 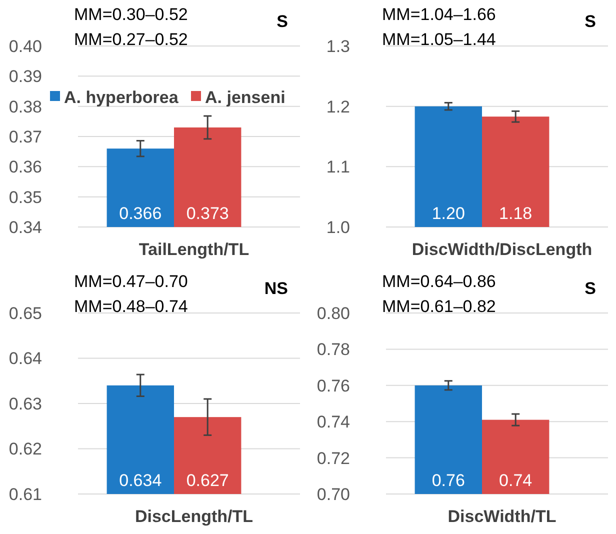 What do you see at coordinates (515, 213) in the screenshot?
I see `data-label: 1.18` at bounding box center [515, 213].